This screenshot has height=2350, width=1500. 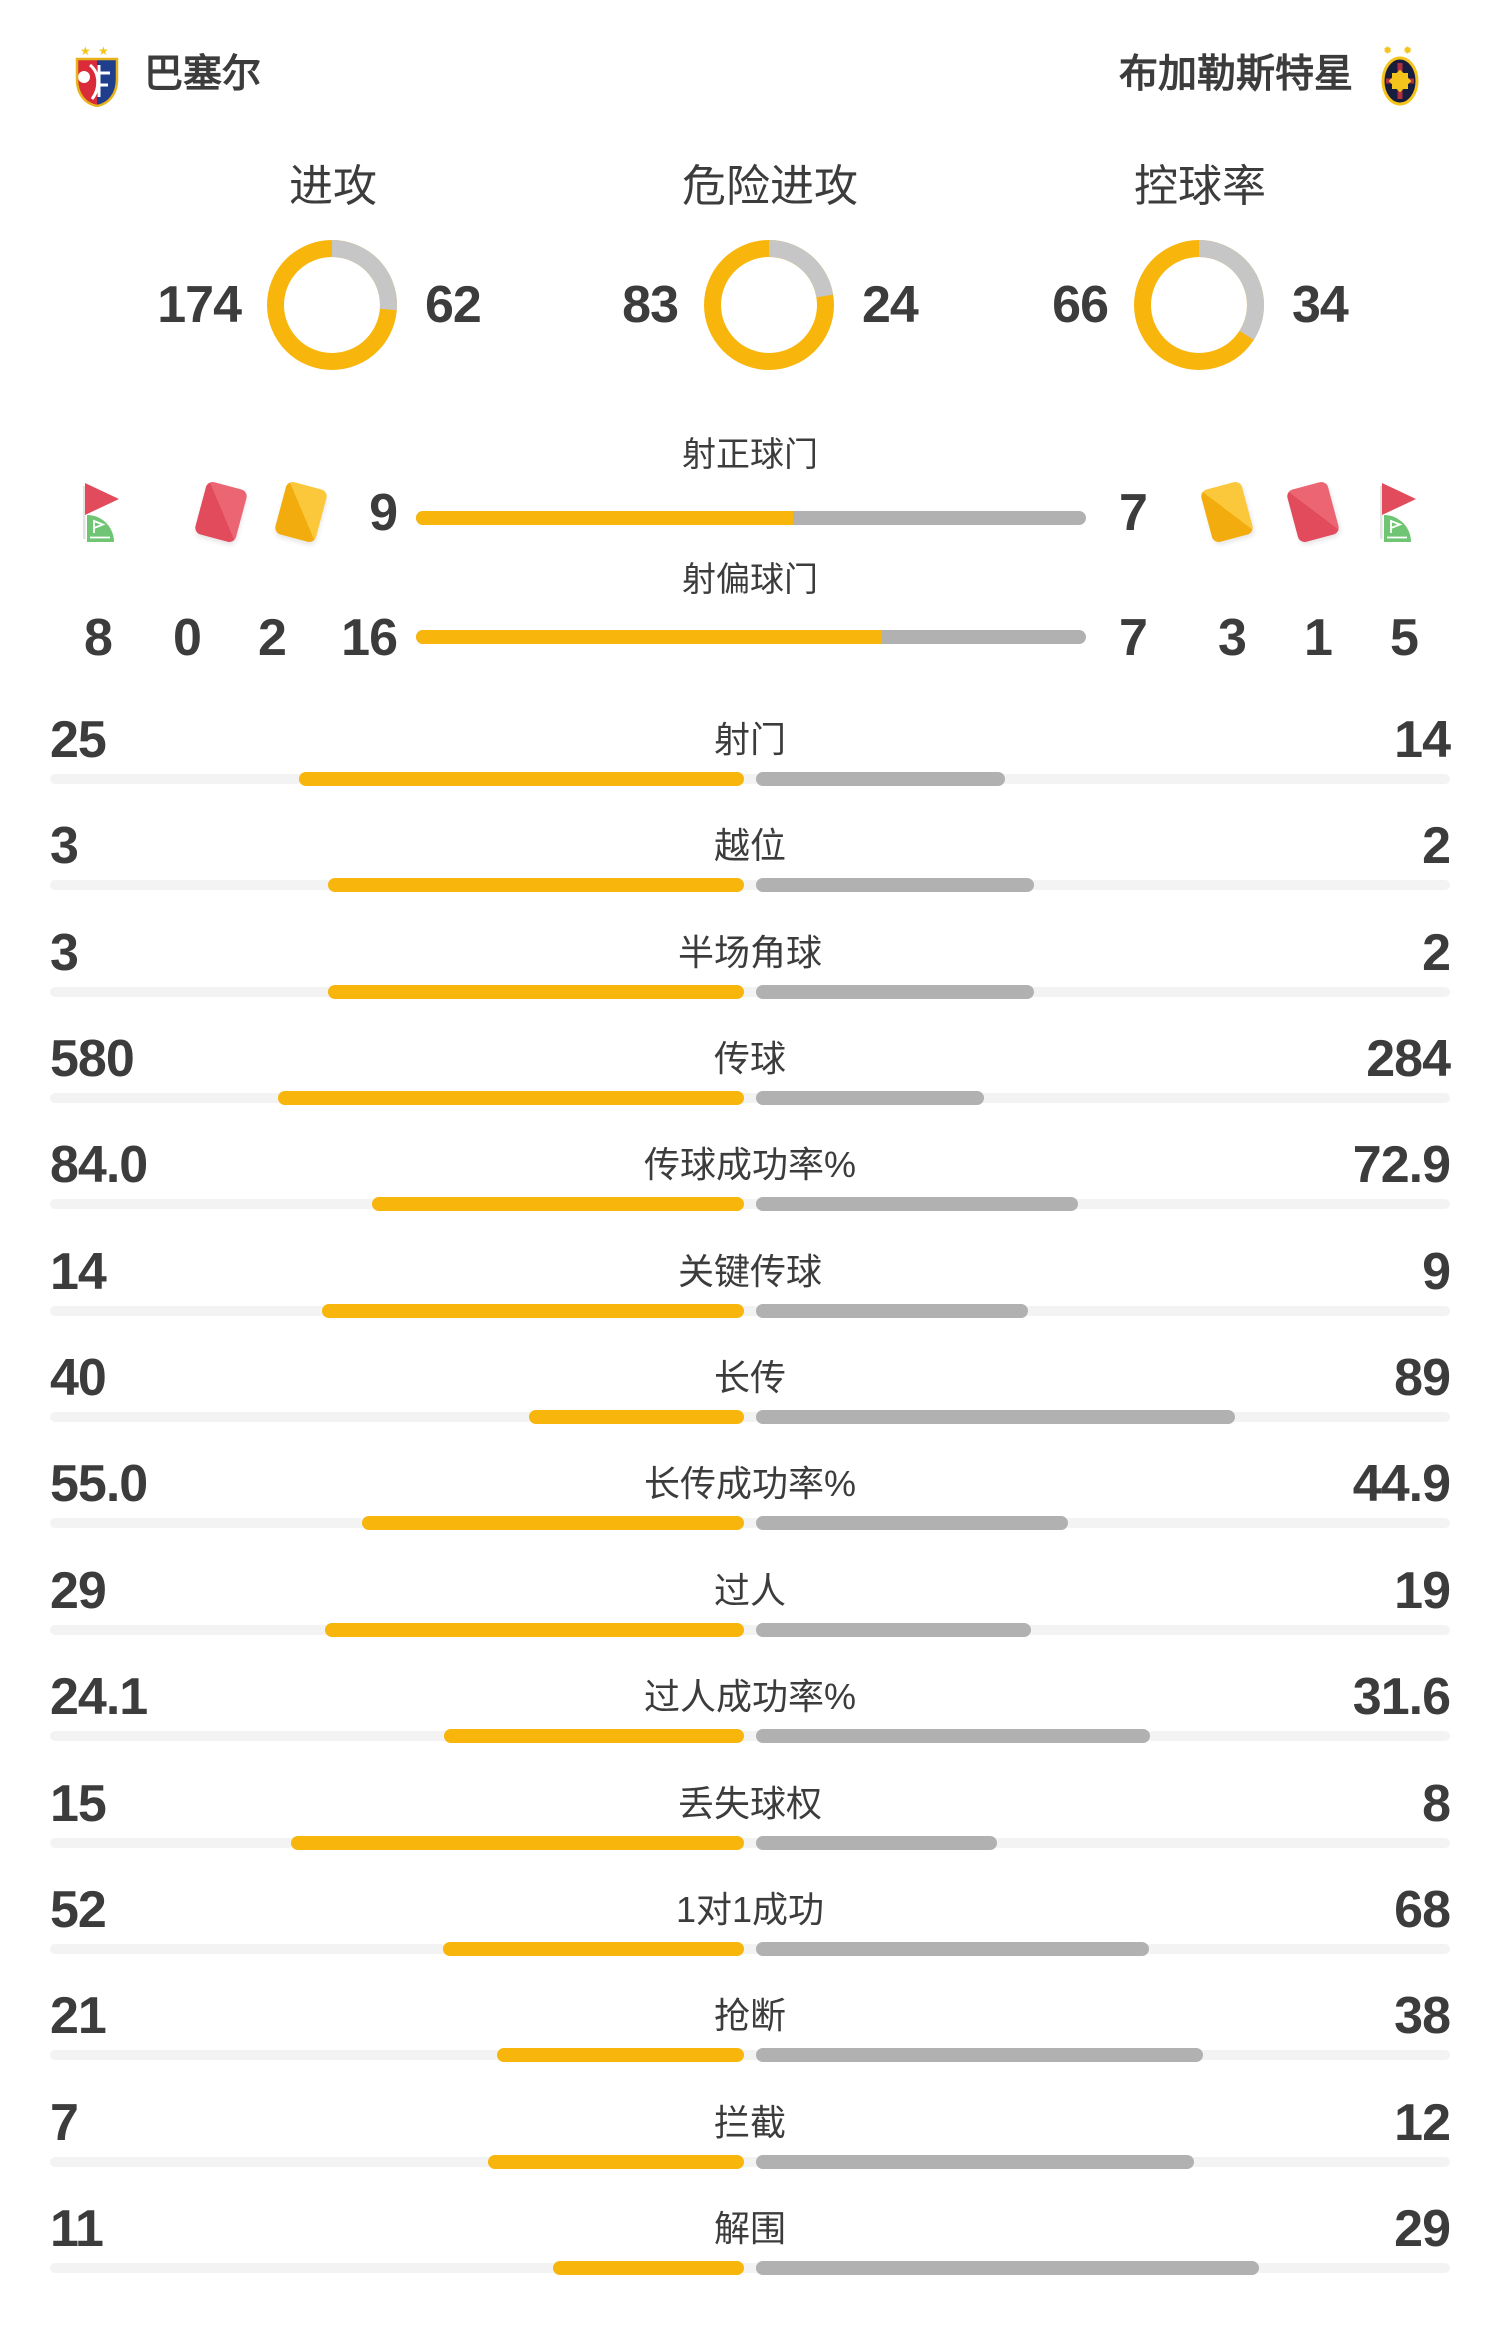 I want to click on donut-away-value: 24, so click(x=890, y=305).